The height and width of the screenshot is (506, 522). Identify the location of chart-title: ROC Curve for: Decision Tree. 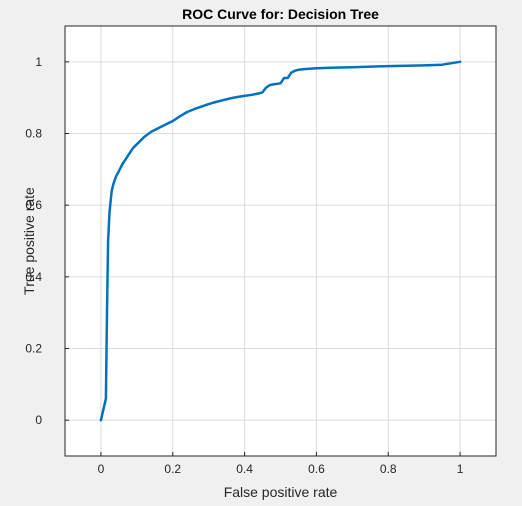
(280, 14).